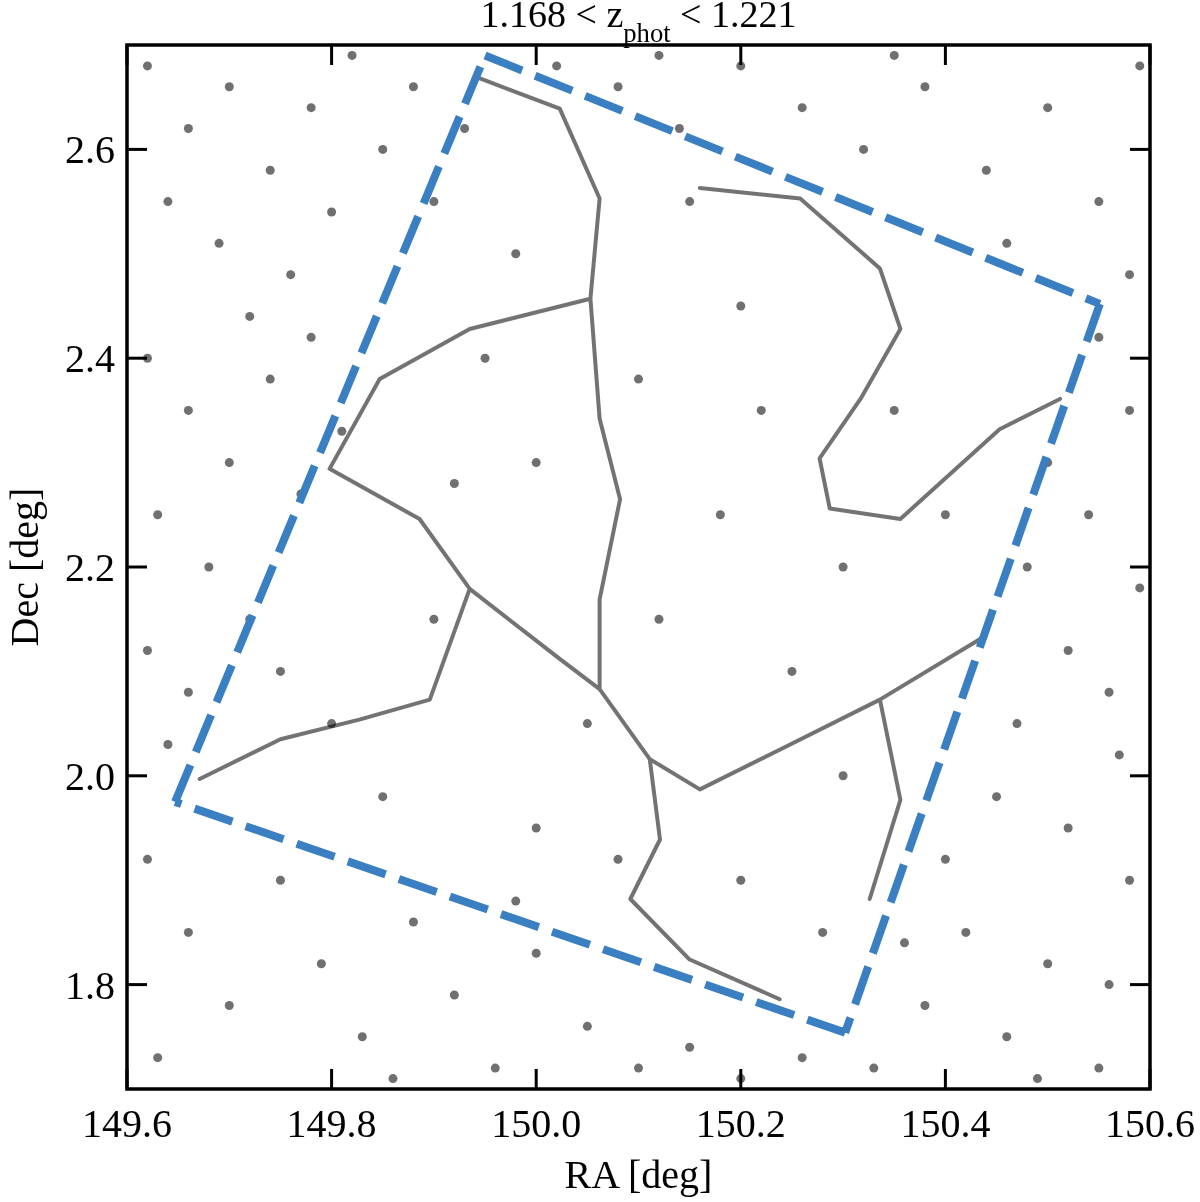  What do you see at coordinates (638, 1174) in the screenshot?
I see `x-axis-title: RA [deg]` at bounding box center [638, 1174].